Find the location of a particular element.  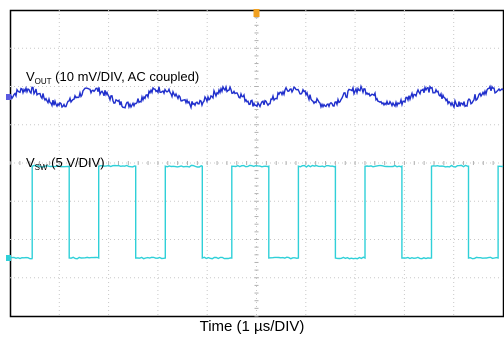

vout-series-label: VOUT (10 mV/DIV, AC coupled) is located at coordinates (112, 77).